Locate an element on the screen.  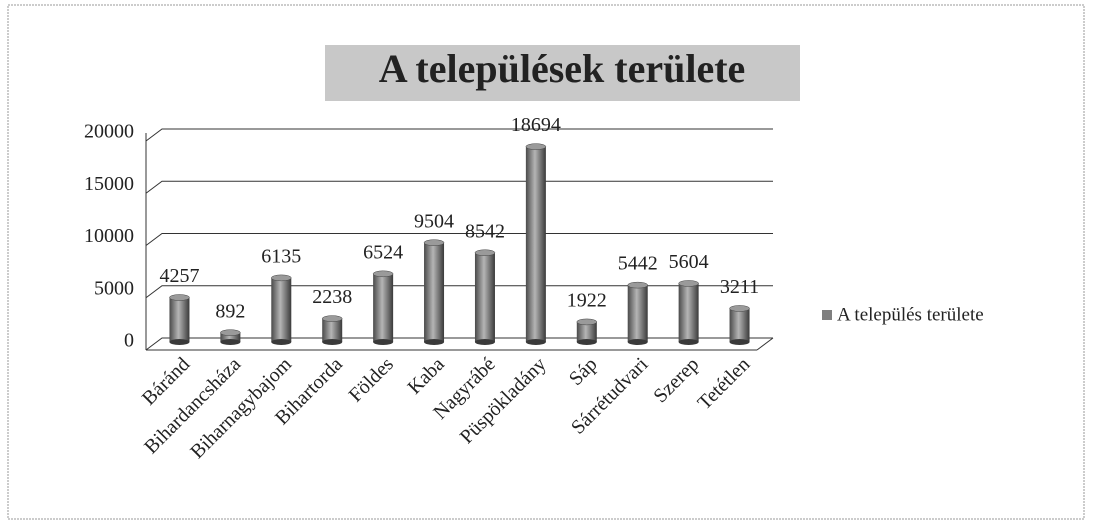
y-tick-label: 0 is located at coordinates (129, 341).